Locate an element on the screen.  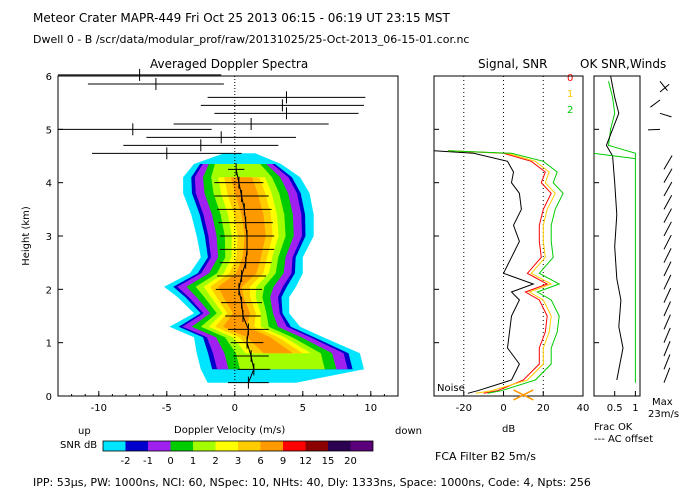
colorbar-swatch-first is located at coordinates (114, 446).